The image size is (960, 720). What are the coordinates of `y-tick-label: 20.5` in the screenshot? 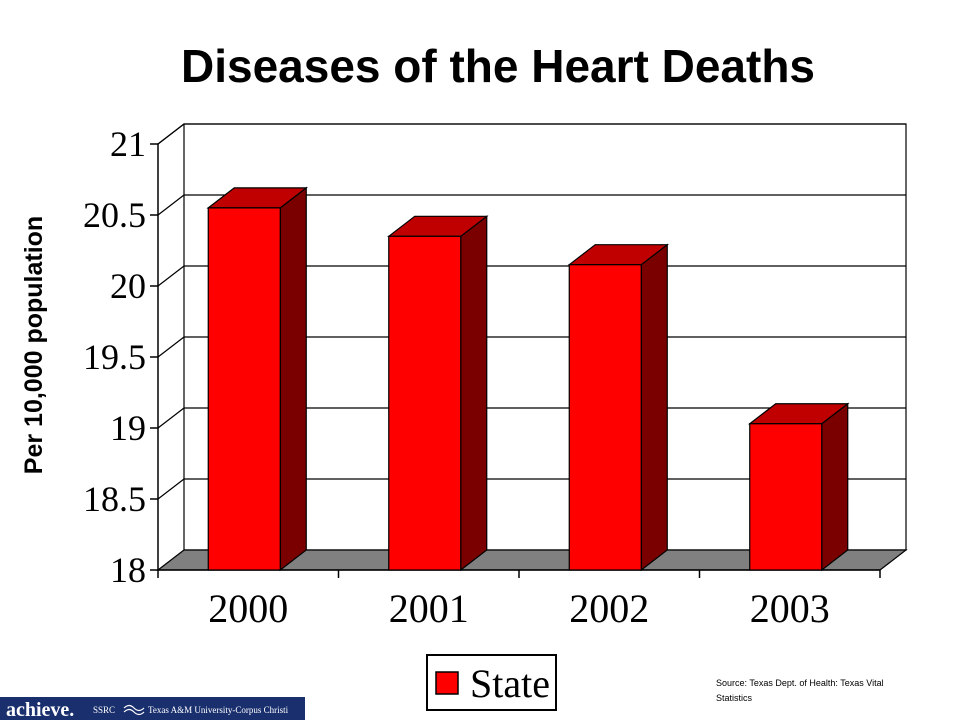 It's located at (114, 215).